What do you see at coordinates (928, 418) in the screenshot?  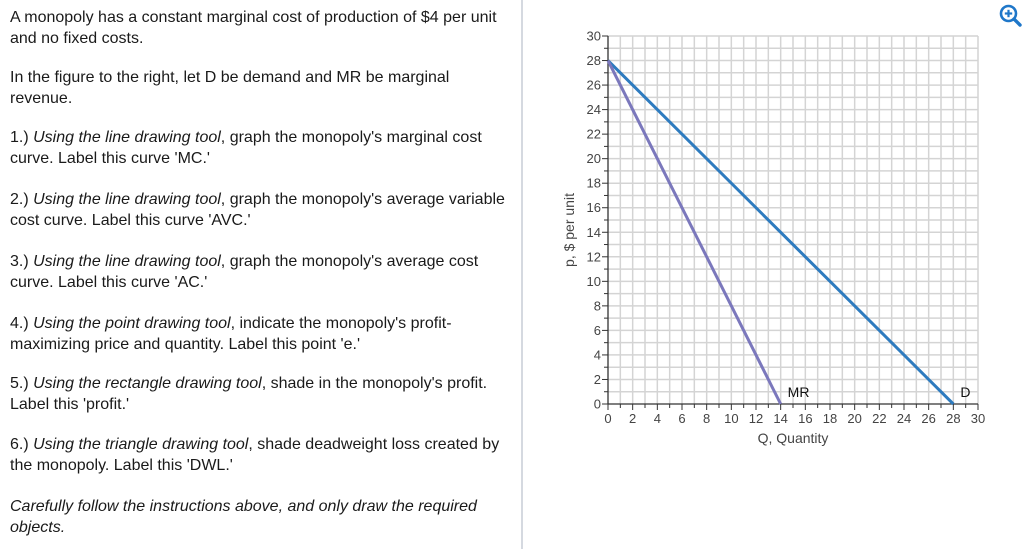 I see `x-tick-label: 26` at bounding box center [928, 418].